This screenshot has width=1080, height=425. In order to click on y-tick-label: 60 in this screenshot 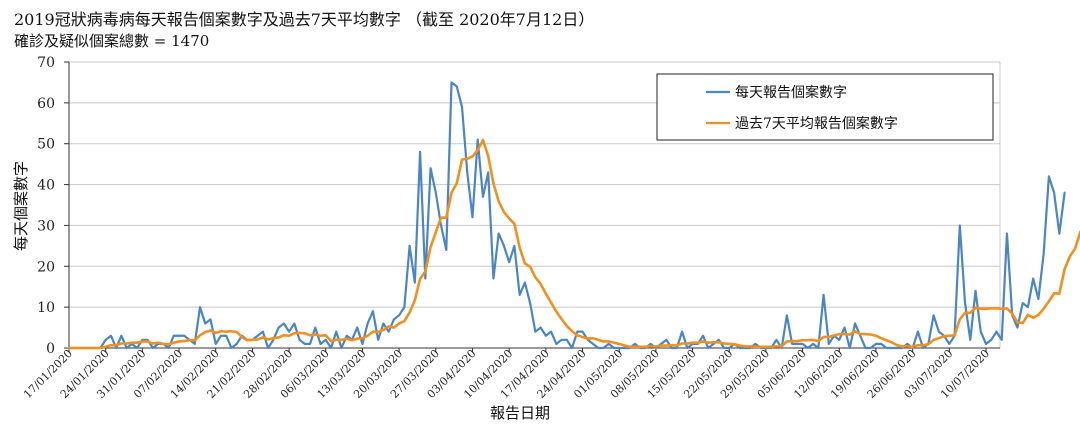, I will do `click(46, 104)`.